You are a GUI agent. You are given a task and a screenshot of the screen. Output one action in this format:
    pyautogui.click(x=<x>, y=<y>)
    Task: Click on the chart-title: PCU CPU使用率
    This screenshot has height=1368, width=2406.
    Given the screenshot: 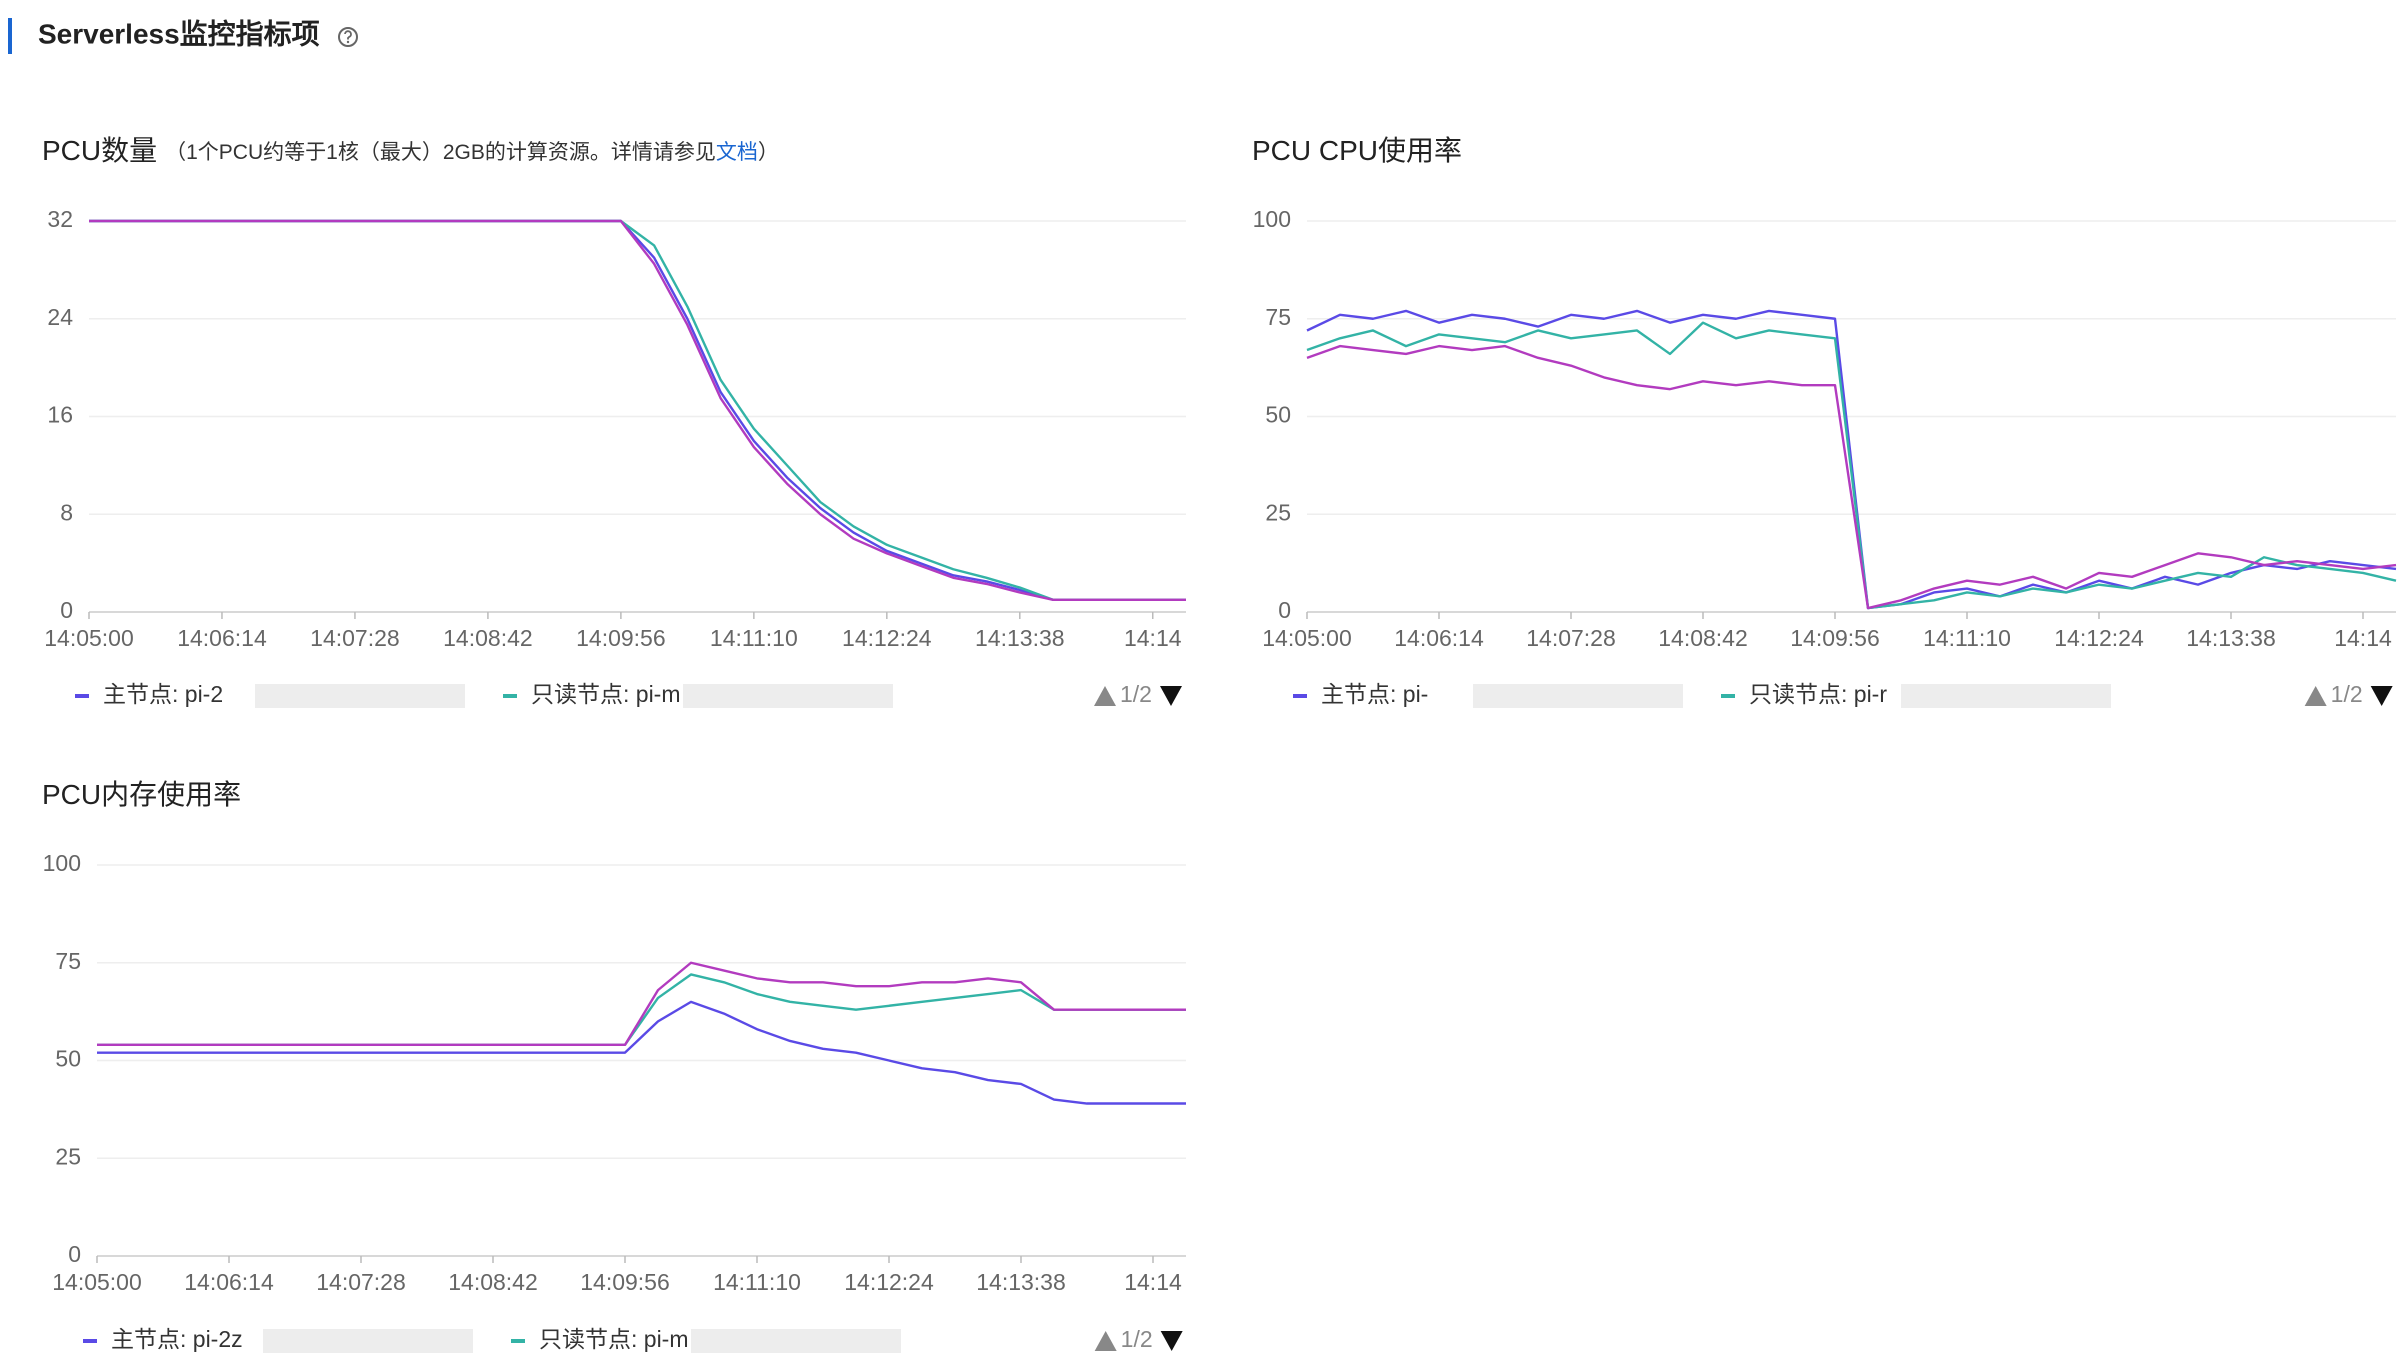 What is the action you would take?
    pyautogui.click(x=1357, y=150)
    